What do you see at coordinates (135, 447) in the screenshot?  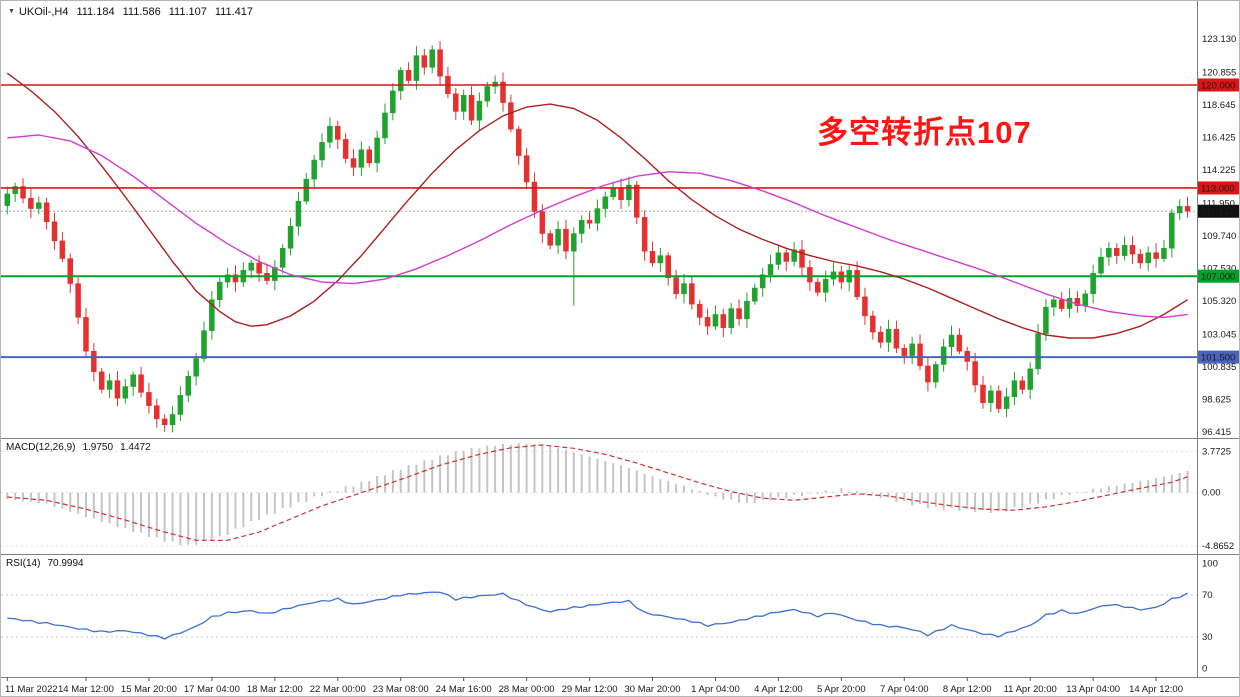 I see `macd-signal-value: 1.4472` at bounding box center [135, 447].